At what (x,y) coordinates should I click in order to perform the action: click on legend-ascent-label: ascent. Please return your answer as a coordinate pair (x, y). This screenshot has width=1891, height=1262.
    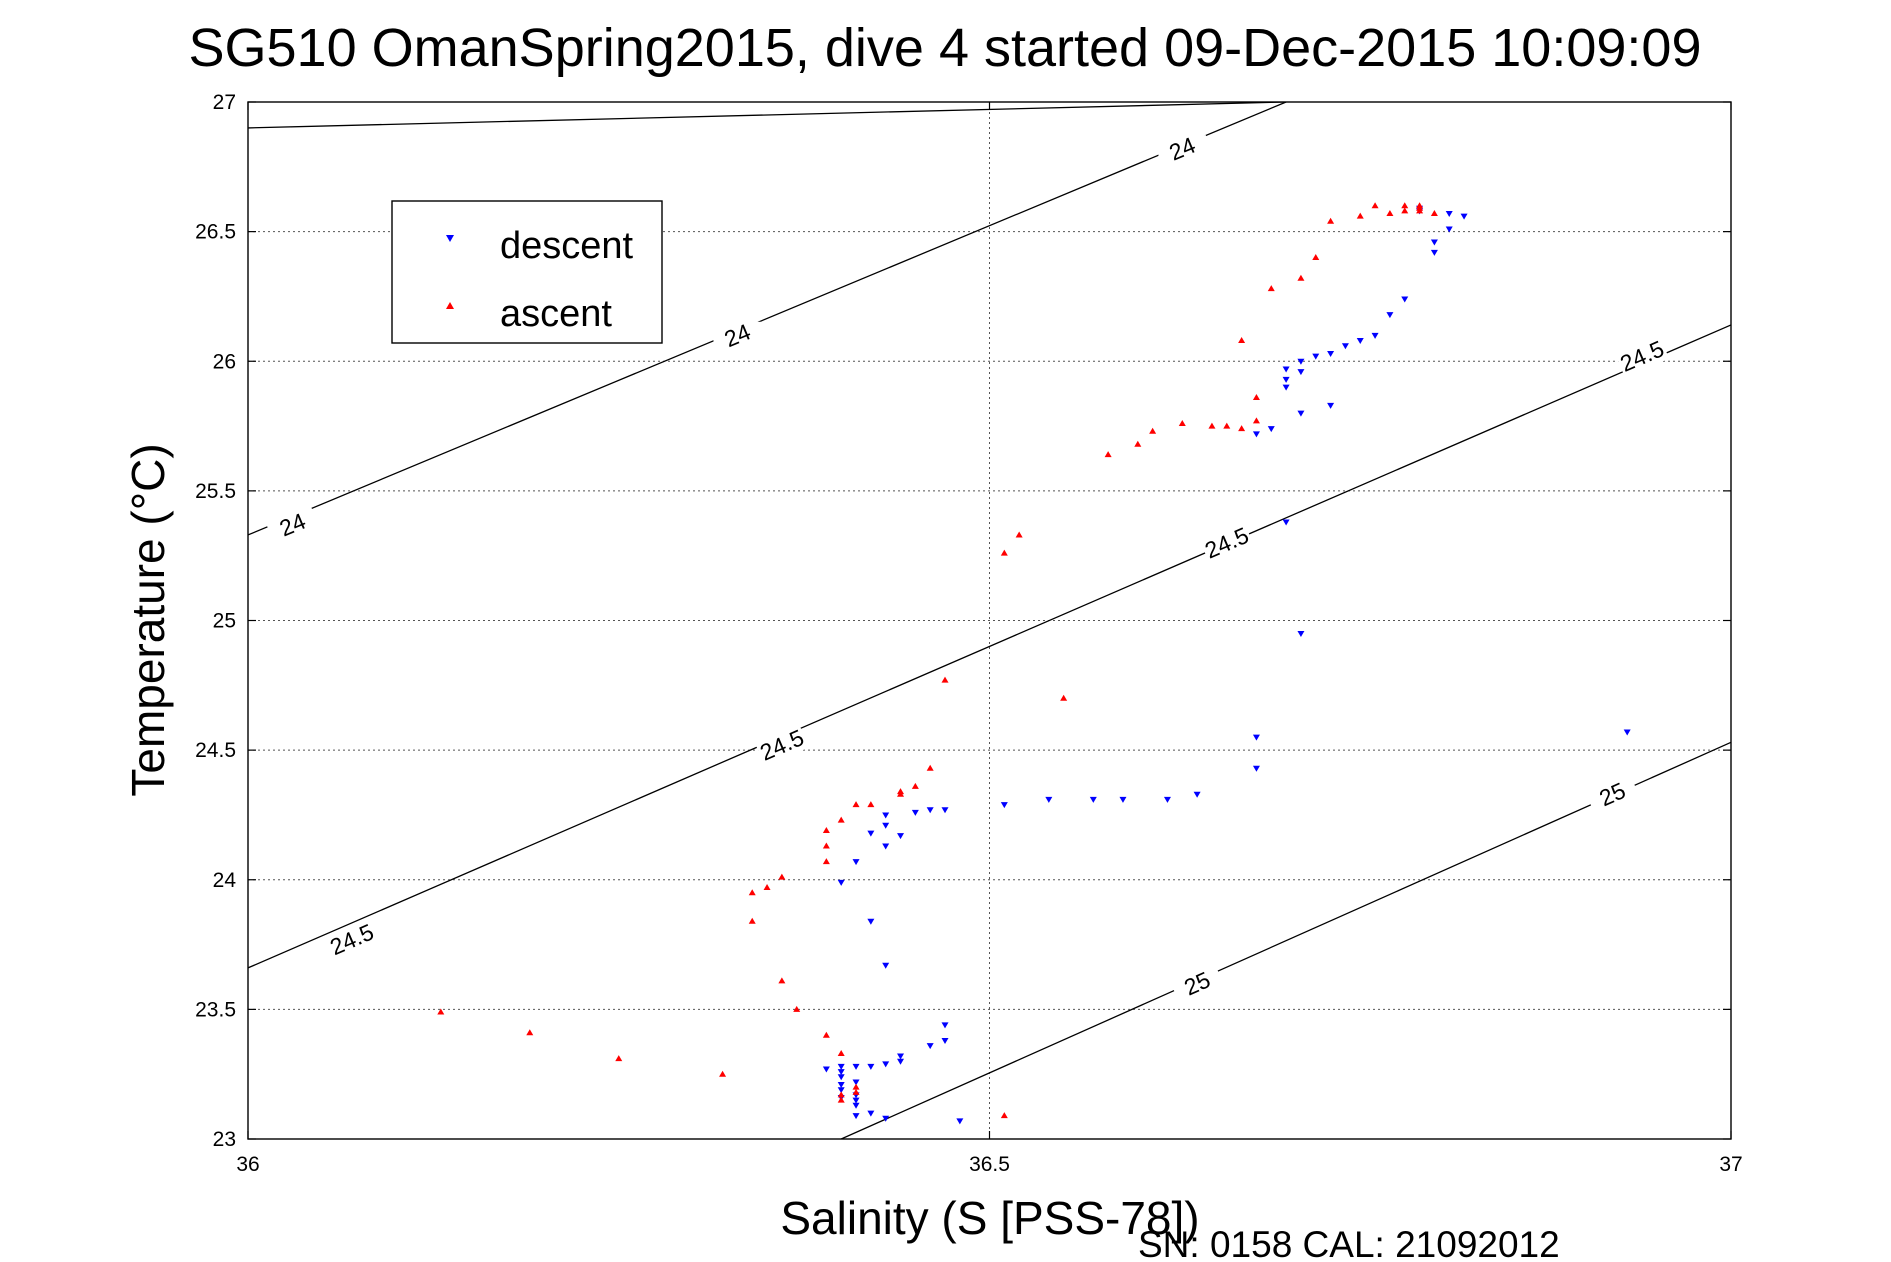
    Looking at the image, I should click on (556, 314).